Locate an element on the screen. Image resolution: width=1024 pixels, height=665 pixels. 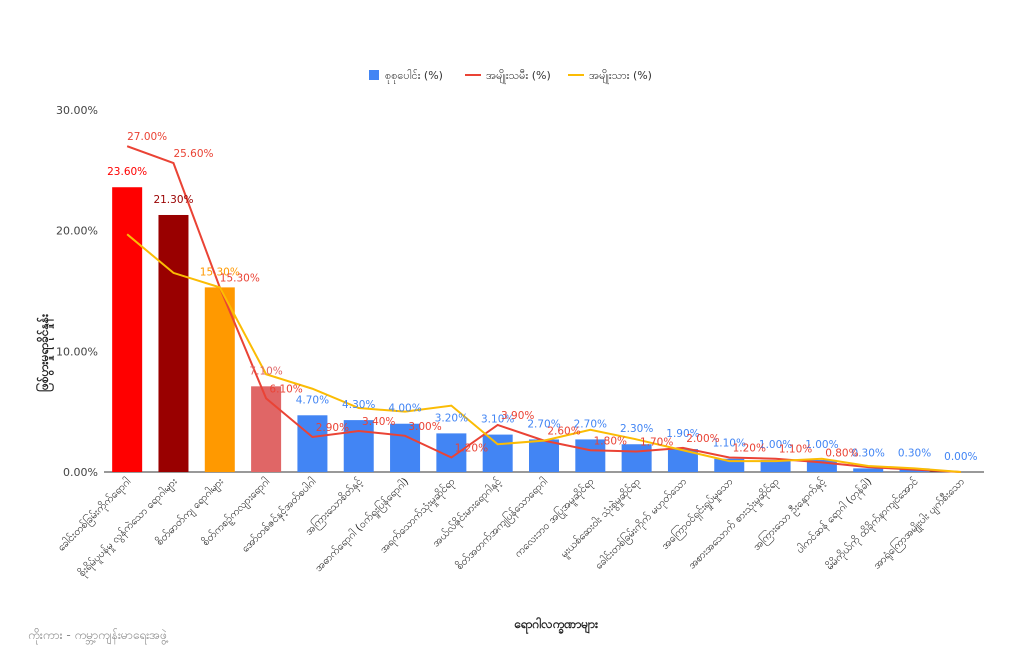
line-data-label: 0.80% is located at coordinates (841, 453).